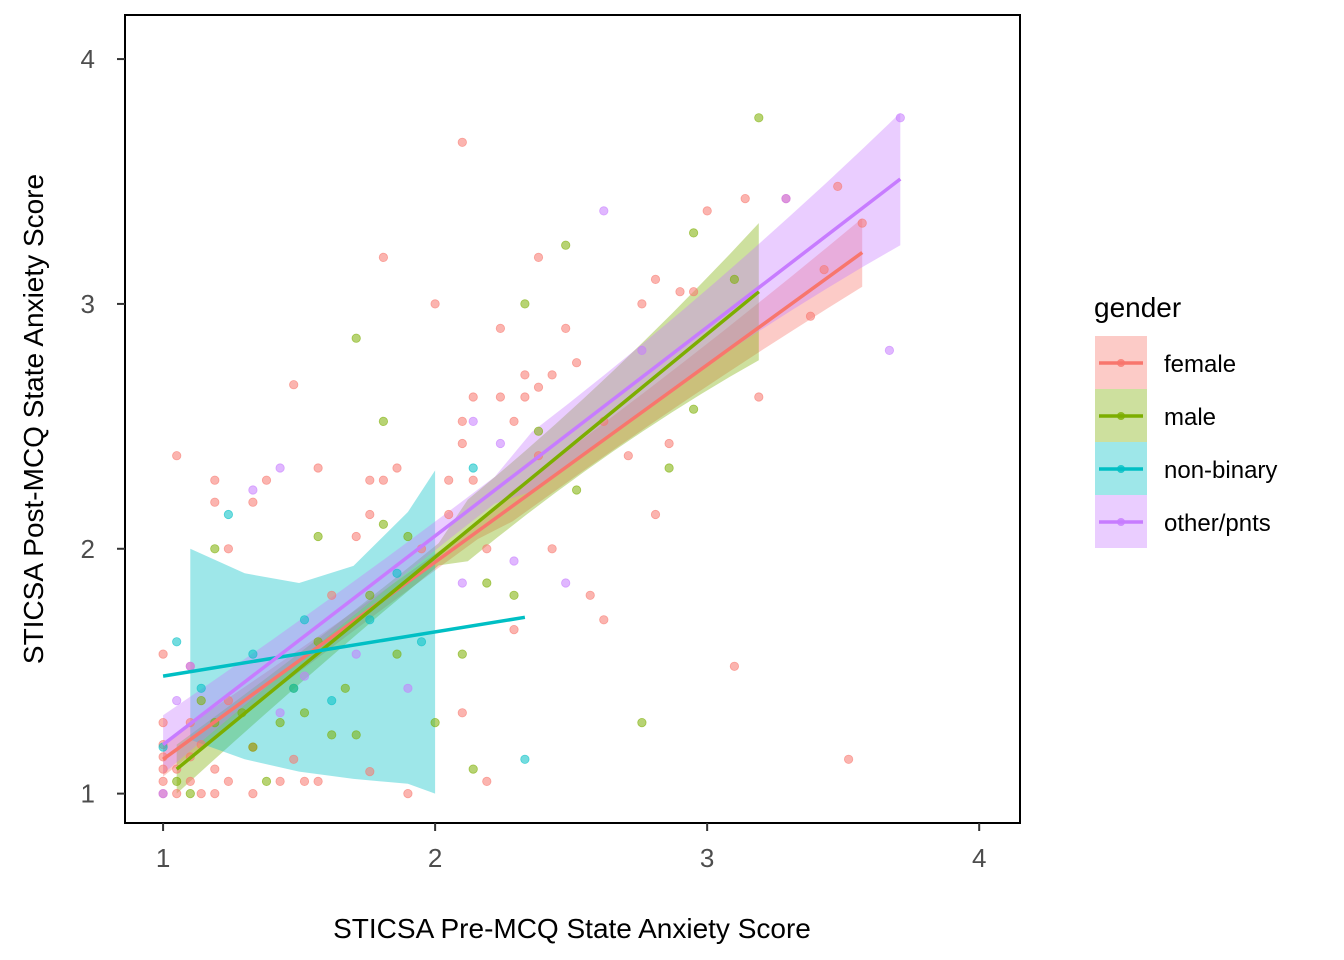 This screenshot has height=960, width=1344. I want to click on y-tick-label: 4, so click(88, 59).